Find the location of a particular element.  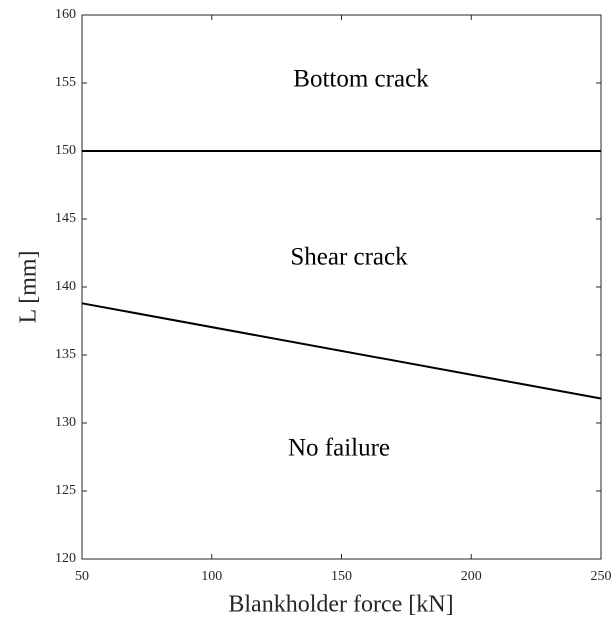

y-axis-label: L [mm] is located at coordinates (29, 286).